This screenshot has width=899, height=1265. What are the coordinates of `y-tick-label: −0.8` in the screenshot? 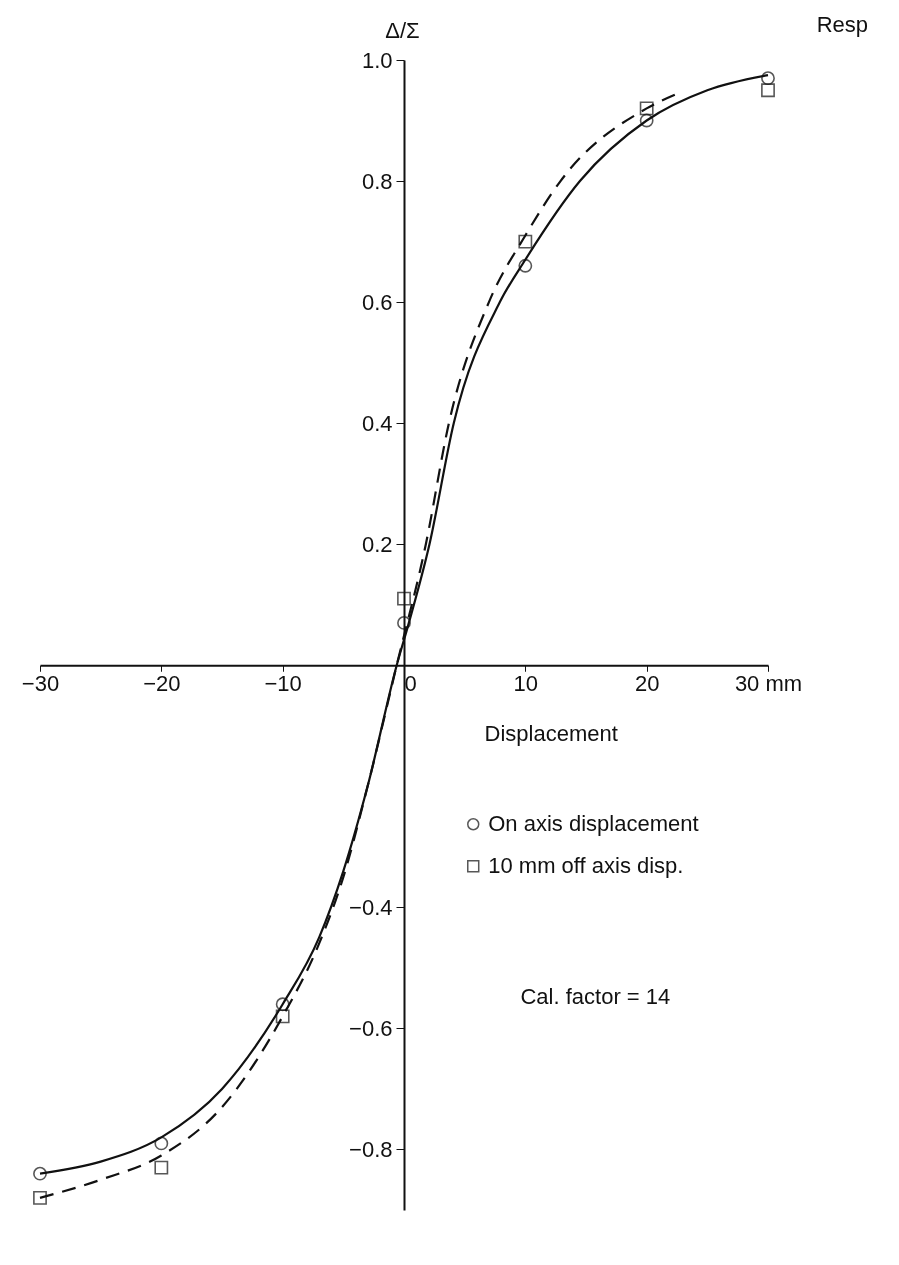 It's located at (371, 1149).